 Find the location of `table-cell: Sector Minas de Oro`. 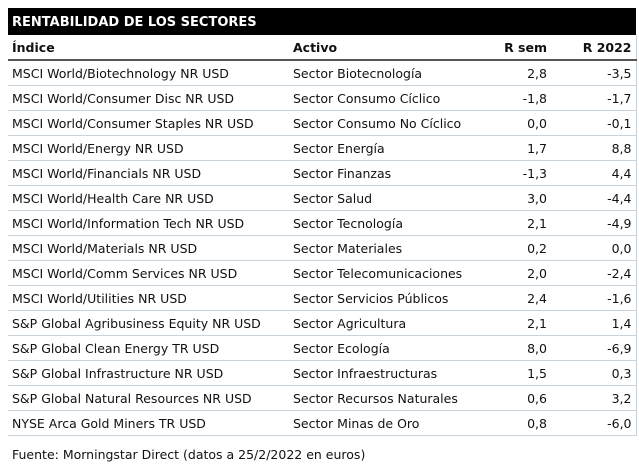

table-cell: Sector Minas de Oro is located at coordinates (389, 423).